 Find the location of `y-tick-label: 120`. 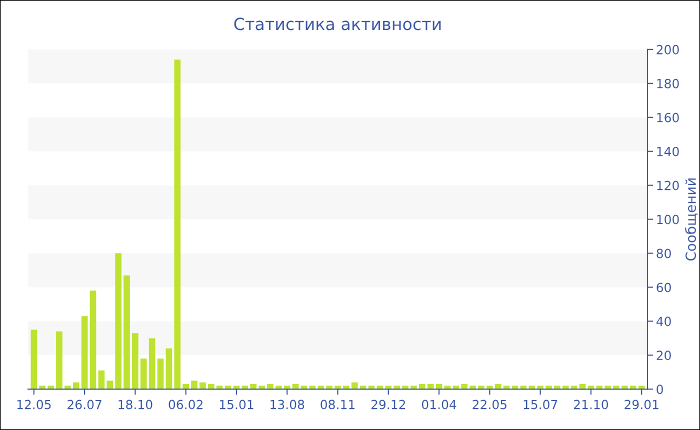

y-tick-label: 120 is located at coordinates (668, 185).